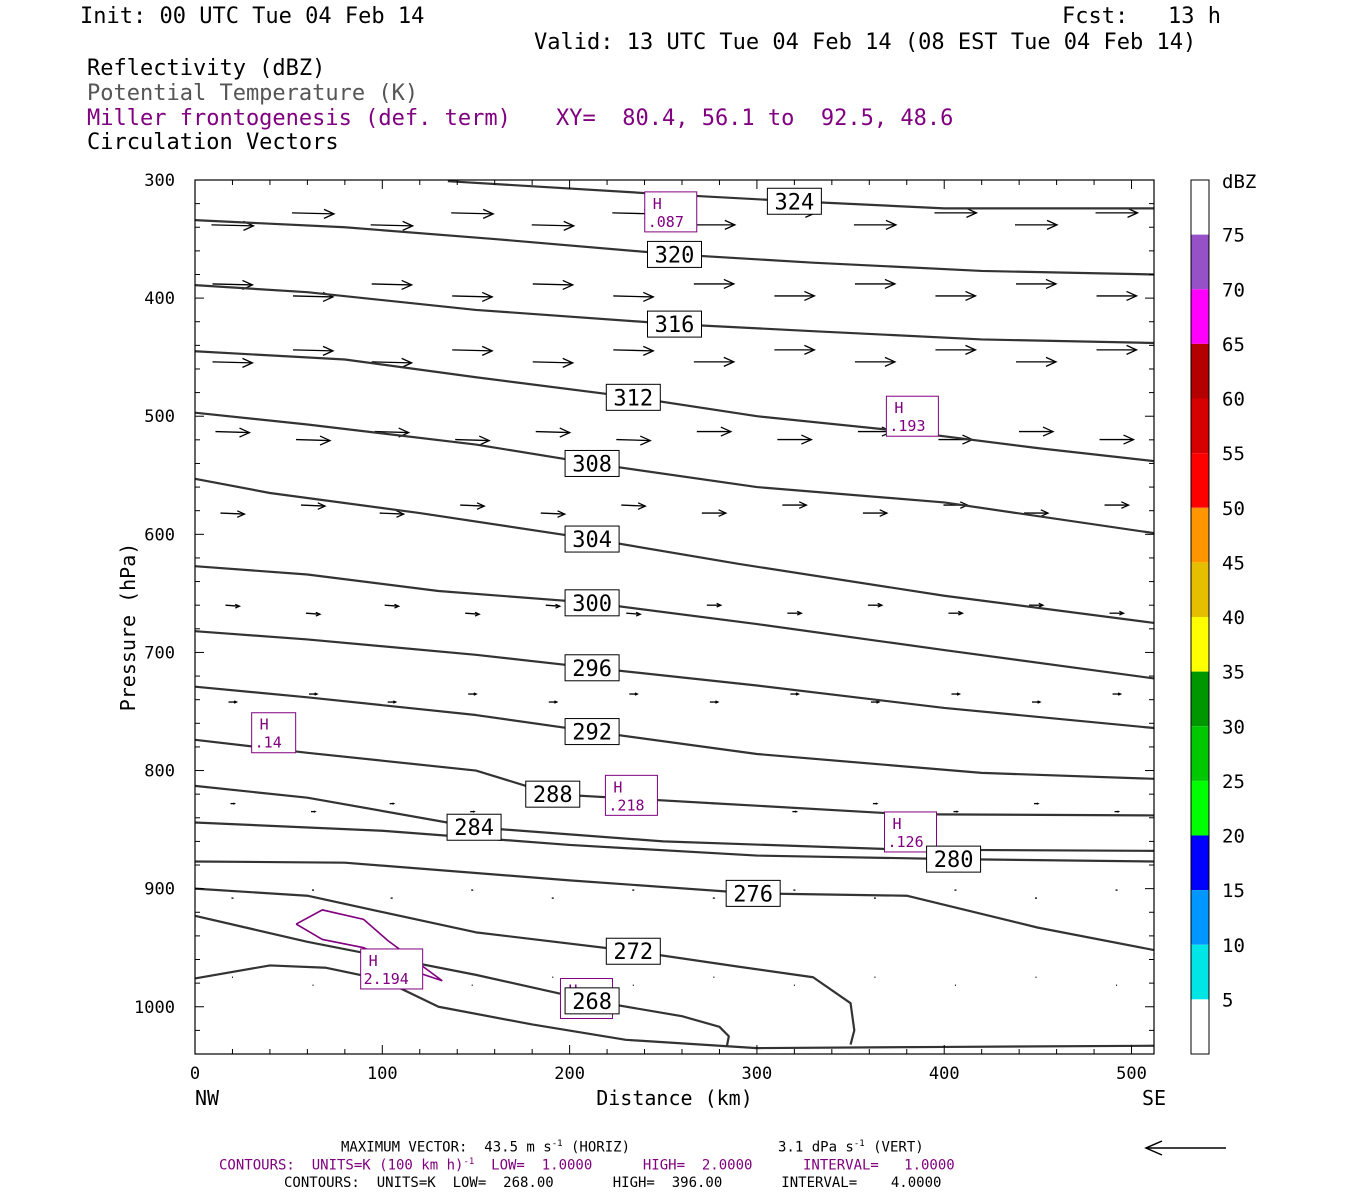  I want to click on isentrope-label: 300, so click(592, 603).